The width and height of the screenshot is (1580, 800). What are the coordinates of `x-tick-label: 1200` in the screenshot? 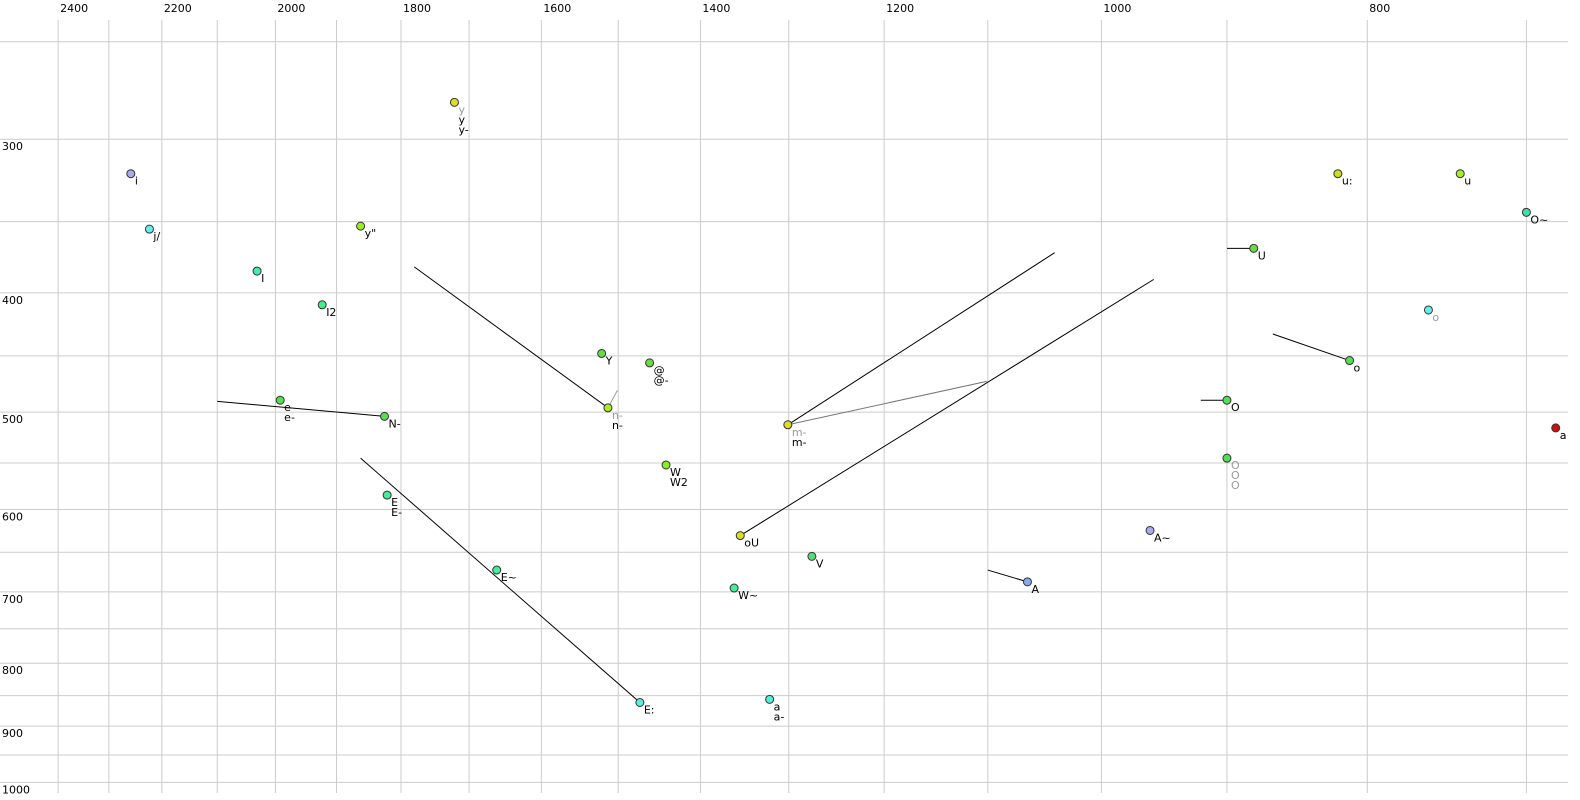 It's located at (900, 8).